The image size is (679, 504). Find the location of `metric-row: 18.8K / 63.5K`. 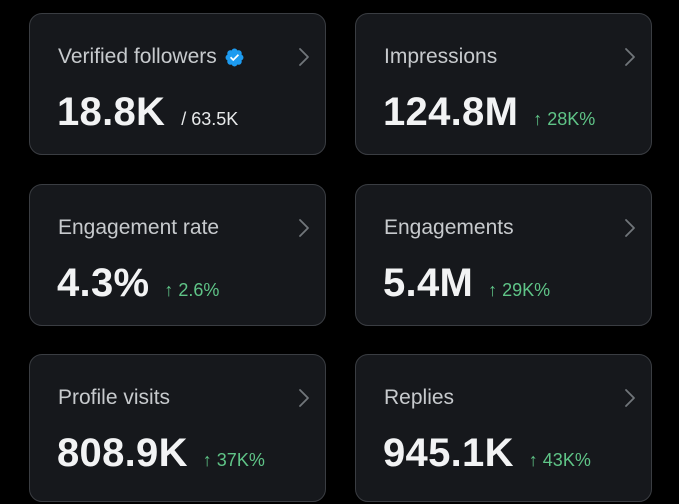

metric-row: 18.8K / 63.5K is located at coordinates (147, 112).